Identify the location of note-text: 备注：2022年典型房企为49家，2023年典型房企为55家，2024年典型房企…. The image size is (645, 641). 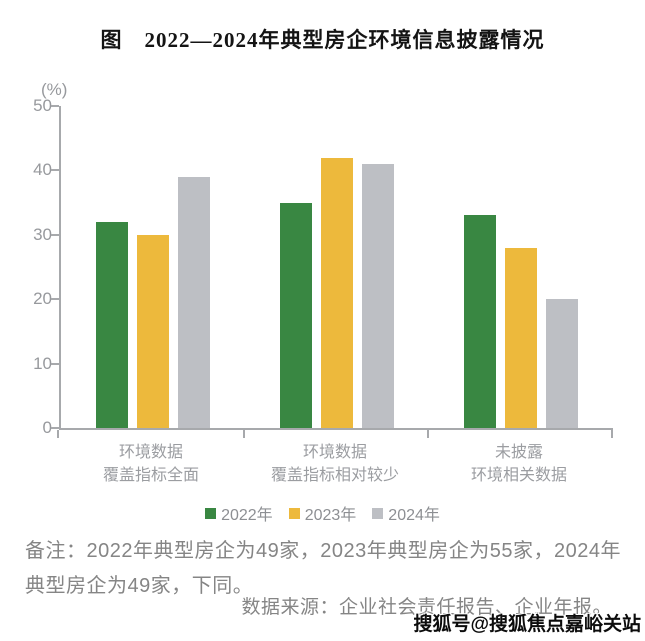
(323, 568).